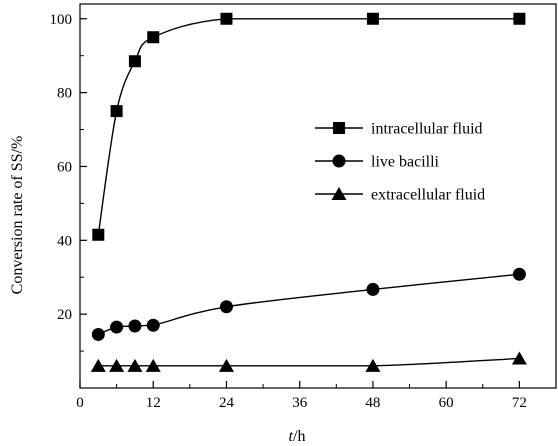  Describe the element at coordinates (227, 403) in the screenshot. I see `x-tick-label: 24` at that location.